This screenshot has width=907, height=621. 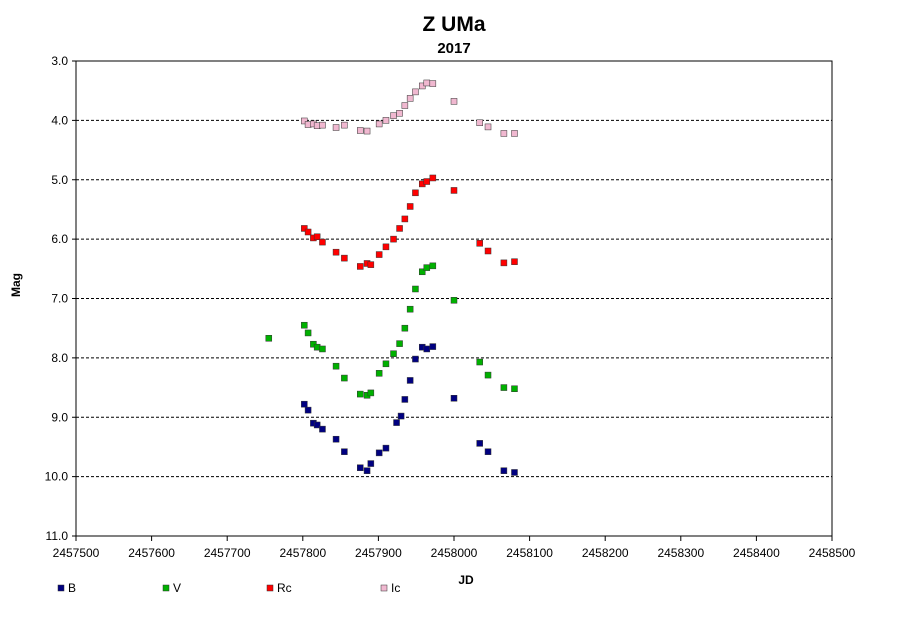 What do you see at coordinates (605, 553) in the screenshot?
I see `x-tick-label: 2458200` at bounding box center [605, 553].